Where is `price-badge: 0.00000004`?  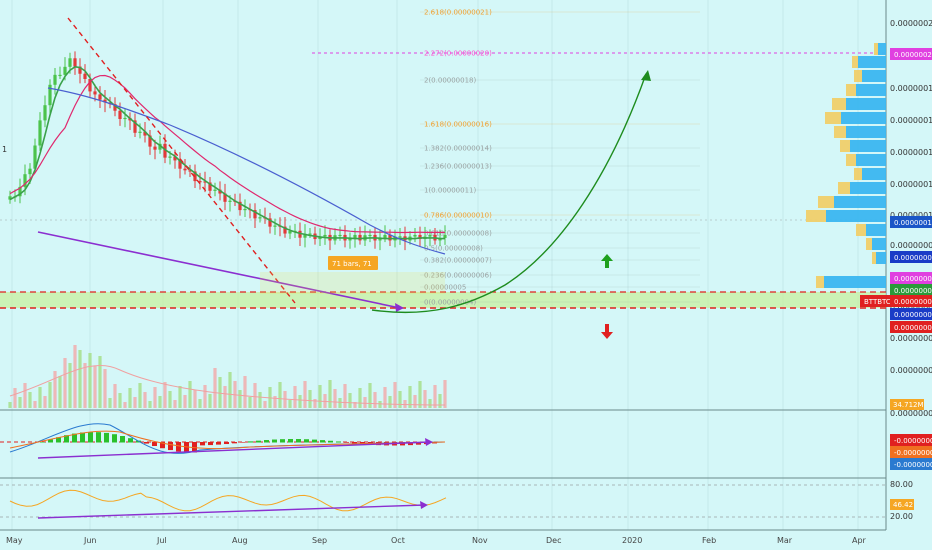 price-badge: 0.00000004 is located at coordinates (913, 328).